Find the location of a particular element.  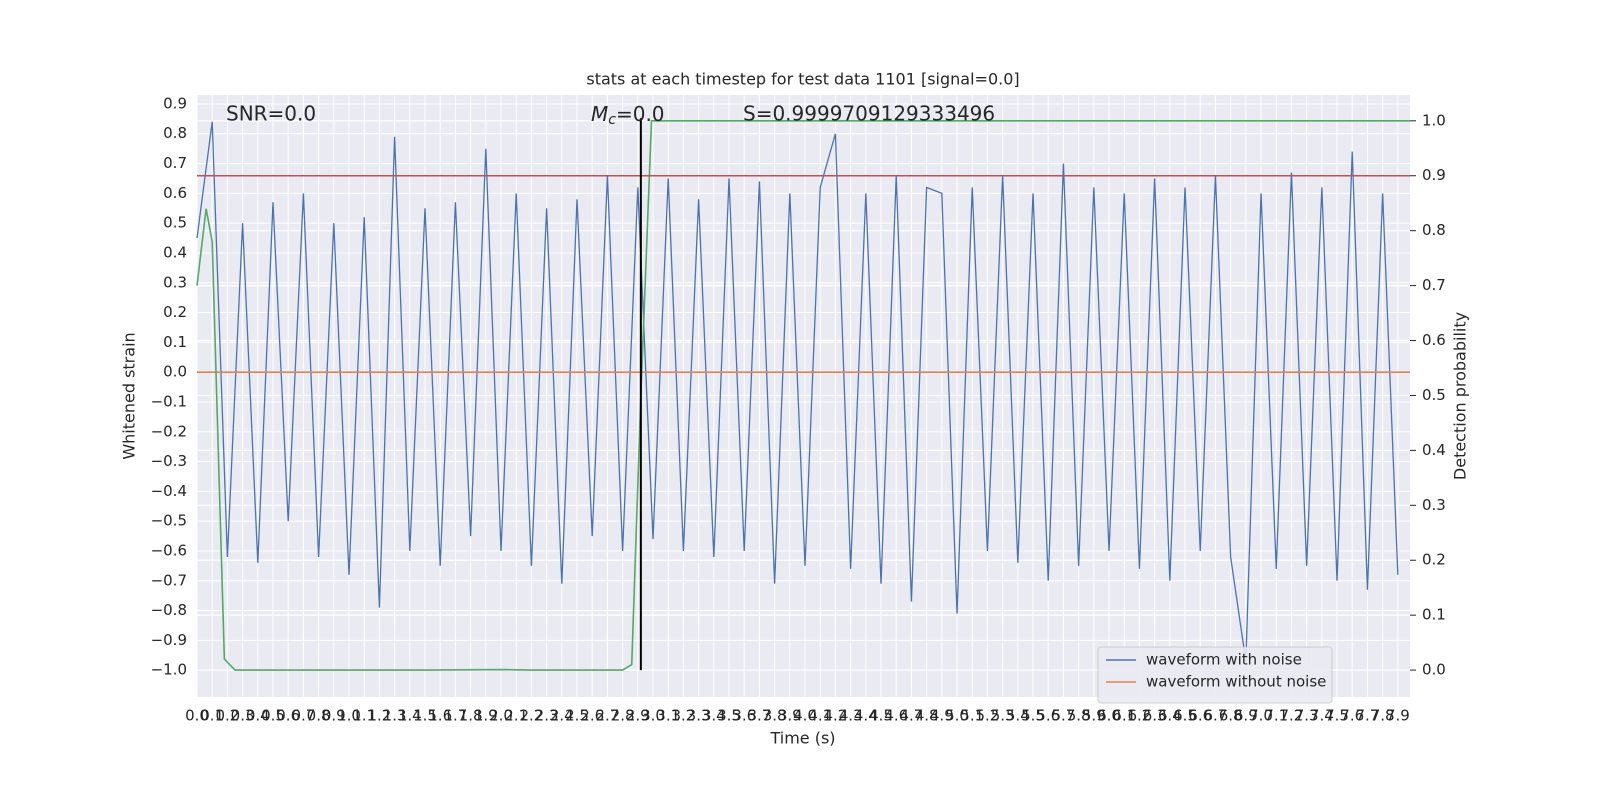

x-tick-label: 3.5 is located at coordinates (729, 716).